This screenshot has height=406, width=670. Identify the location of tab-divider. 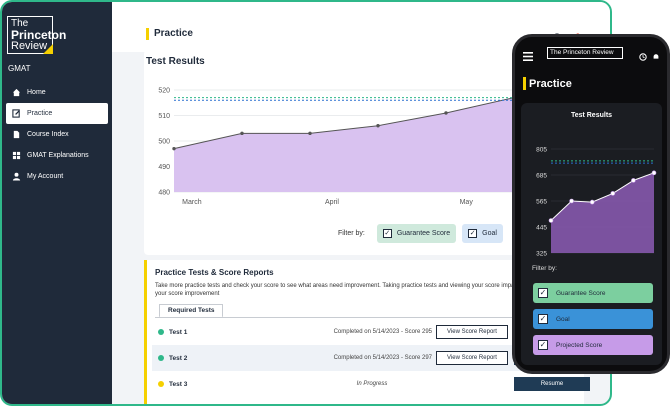
(371, 317).